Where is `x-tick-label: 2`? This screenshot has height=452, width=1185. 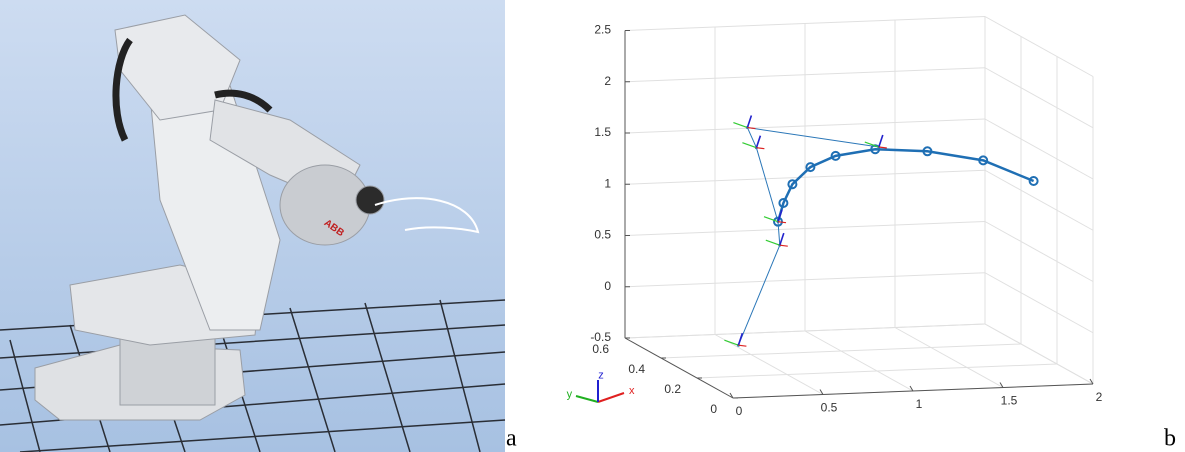 x-tick-label: 2 is located at coordinates (1099, 397).